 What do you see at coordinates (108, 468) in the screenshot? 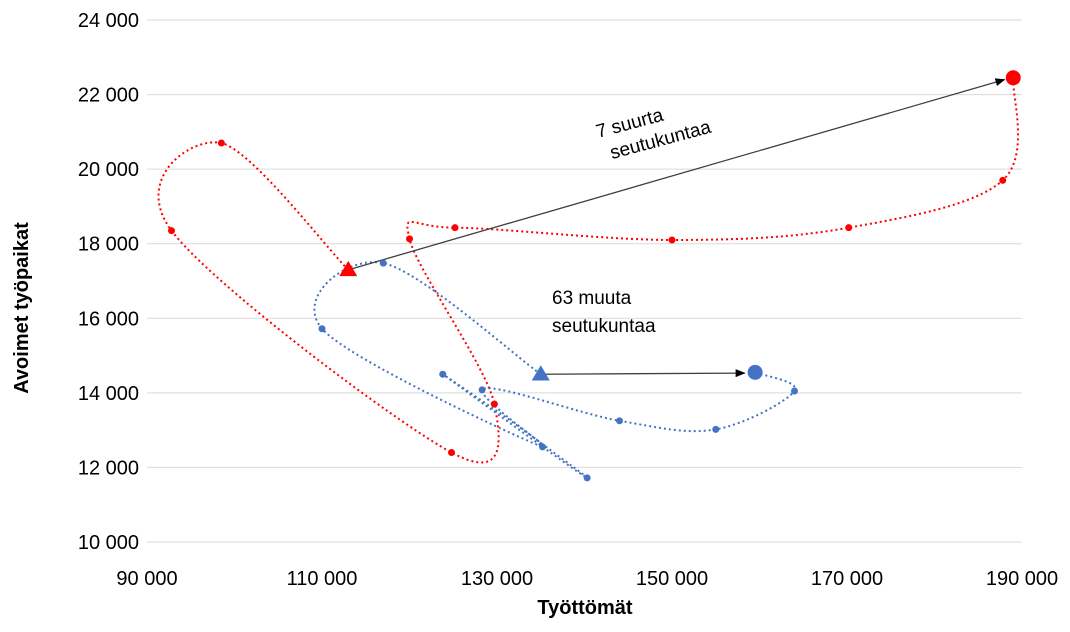
I see `y-tick-label: 12 000` at bounding box center [108, 468].